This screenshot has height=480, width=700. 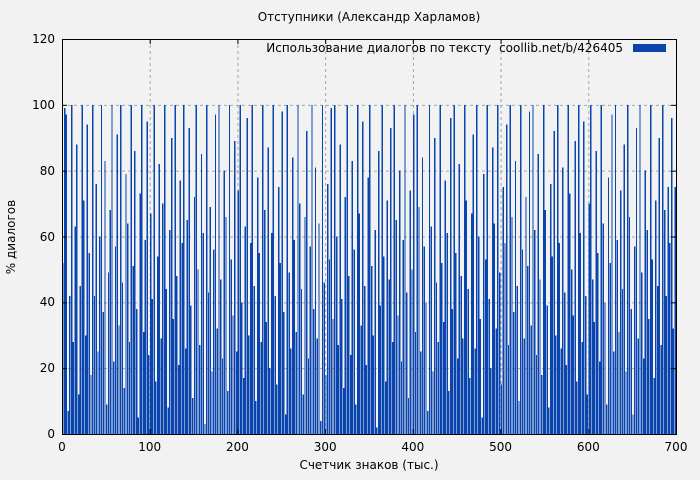 I want to click on y-tick-label: 120, so click(x=43, y=39).